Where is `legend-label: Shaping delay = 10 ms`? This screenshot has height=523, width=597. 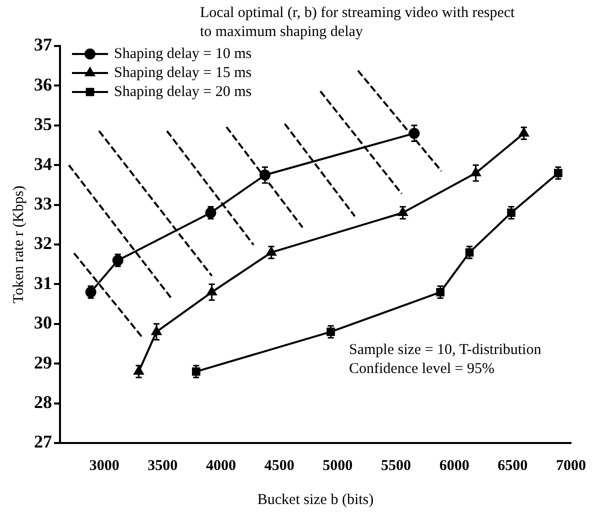 legend-label: Shaping delay = 10 ms is located at coordinates (183, 54).